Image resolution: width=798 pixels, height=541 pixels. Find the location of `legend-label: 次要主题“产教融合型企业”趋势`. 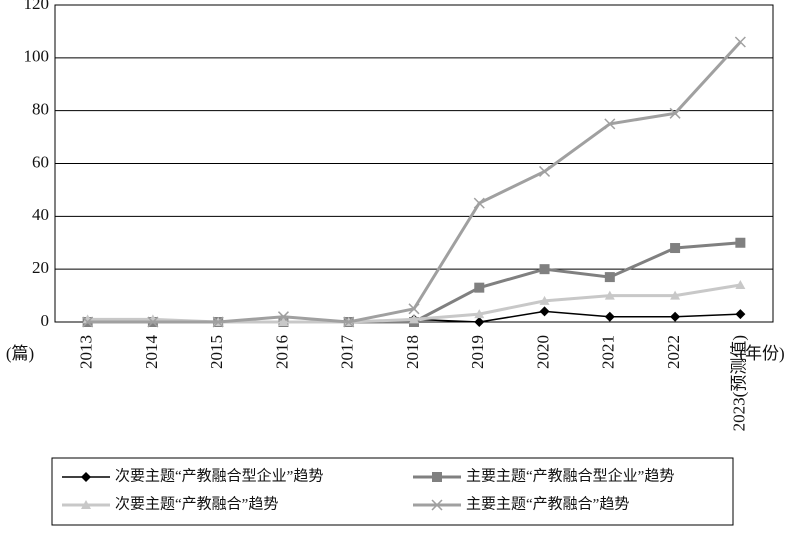

legend-label: 次要主题“产教融合型企业”趋势 is located at coordinates (219, 475).